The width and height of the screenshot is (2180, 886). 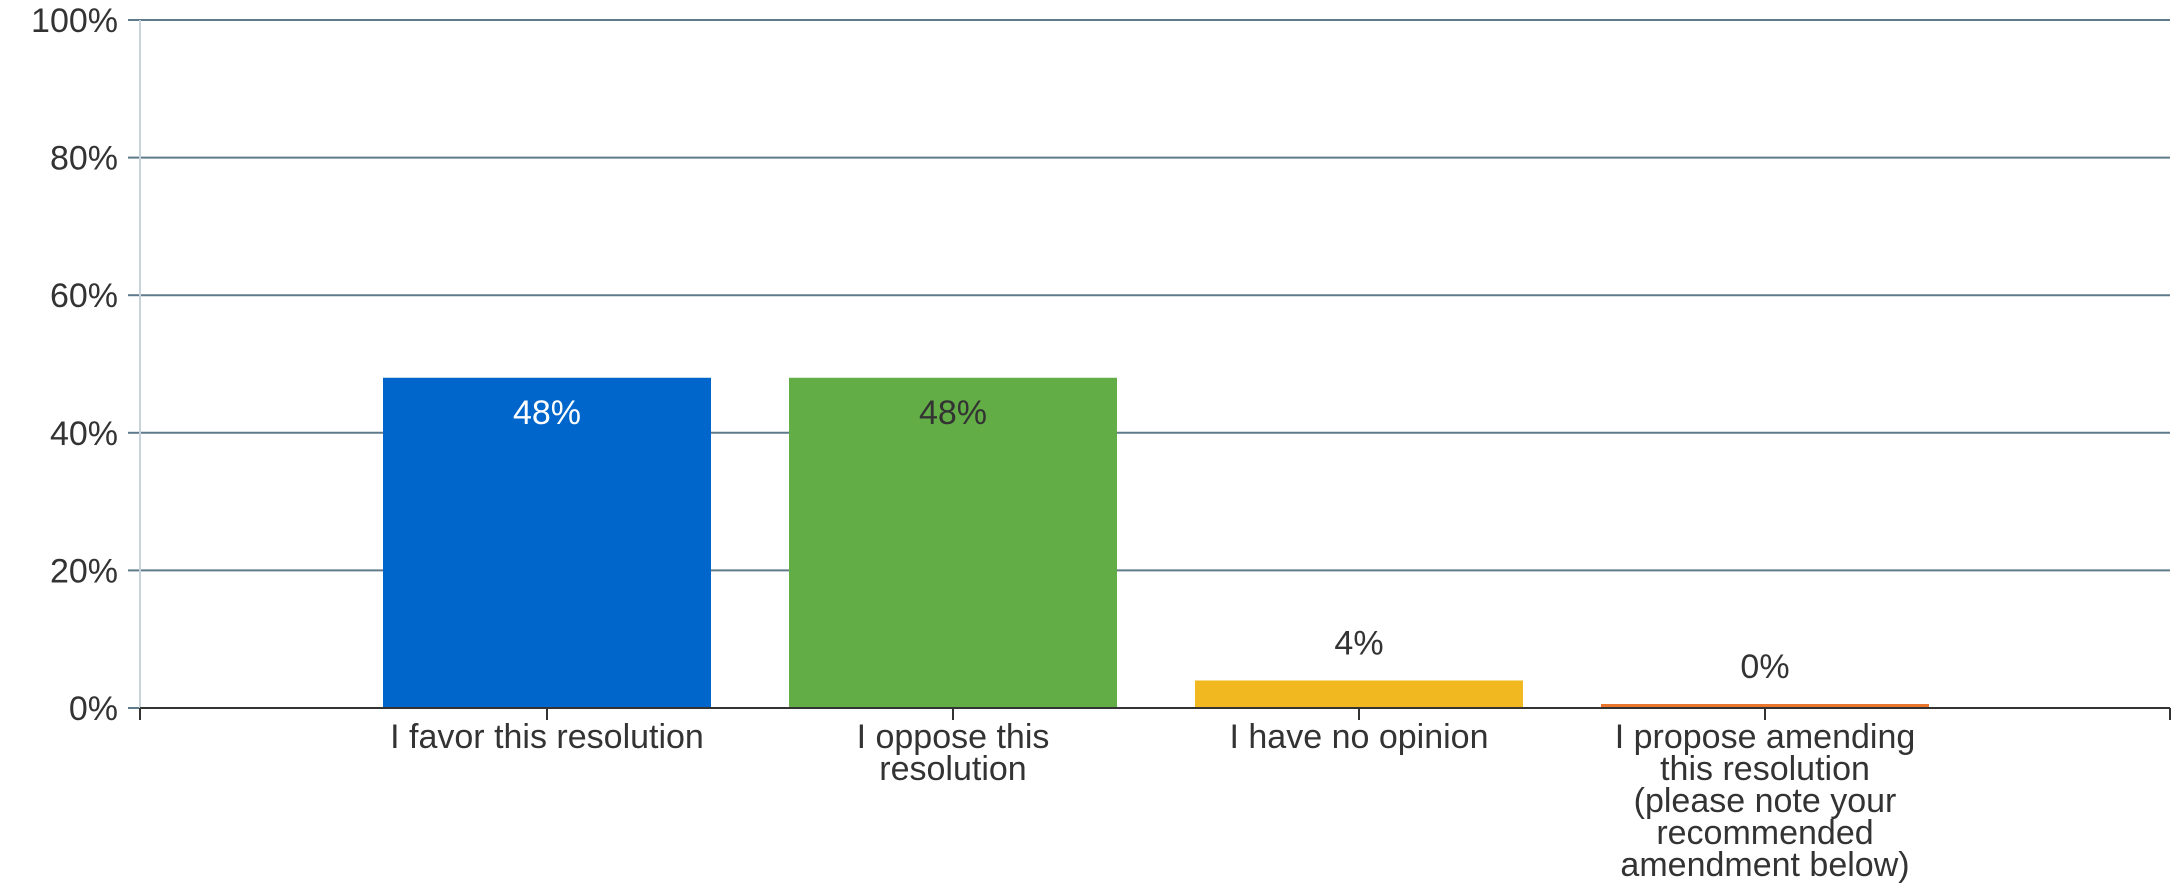 What do you see at coordinates (84, 296) in the screenshot?
I see `y-tick-label: 60%` at bounding box center [84, 296].